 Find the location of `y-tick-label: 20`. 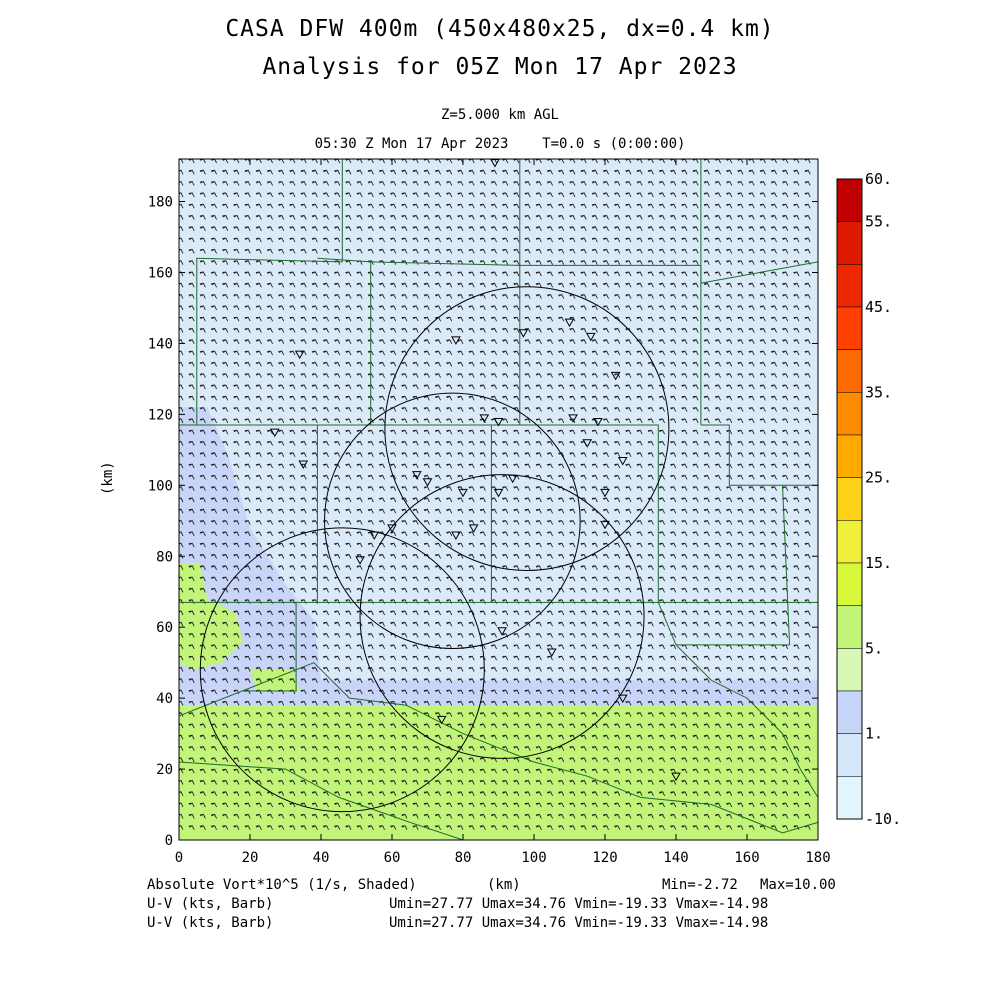

y-tick-label: 20 is located at coordinates (164, 770).